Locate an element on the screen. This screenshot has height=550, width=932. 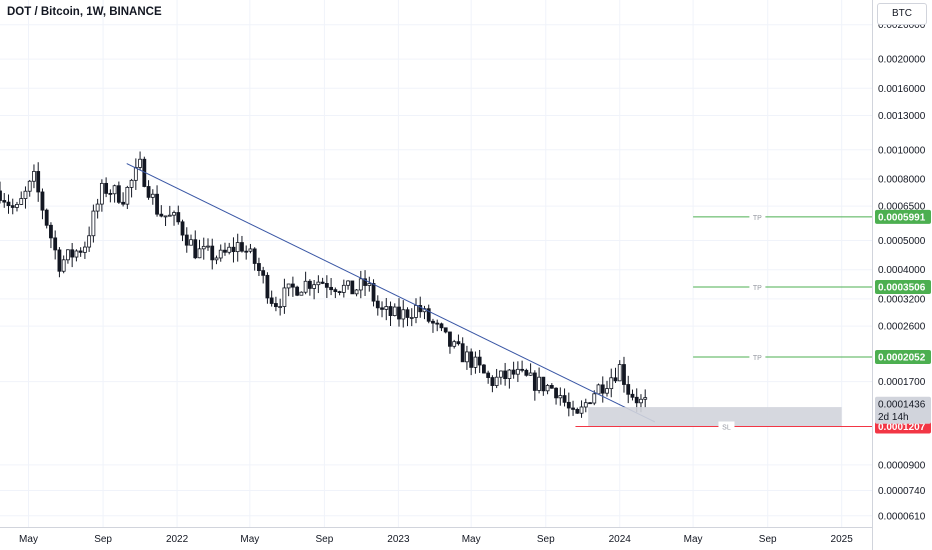
tp-label-bg is located at coordinates (757, 216).